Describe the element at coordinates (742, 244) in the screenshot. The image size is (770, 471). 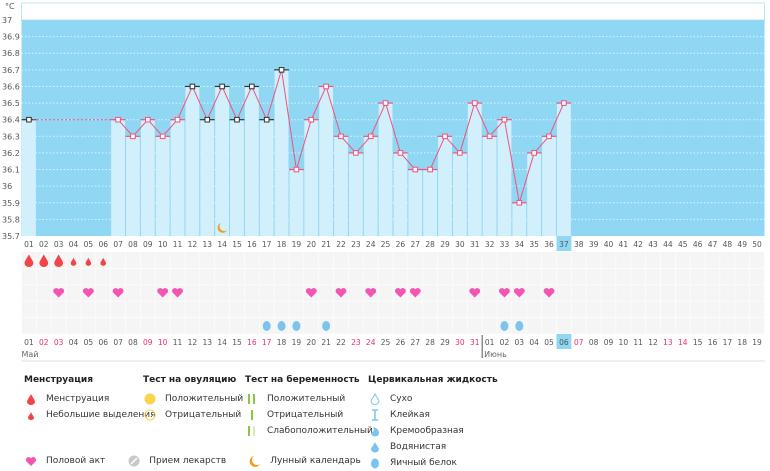
I see `cycle-day-label: 49` at that location.